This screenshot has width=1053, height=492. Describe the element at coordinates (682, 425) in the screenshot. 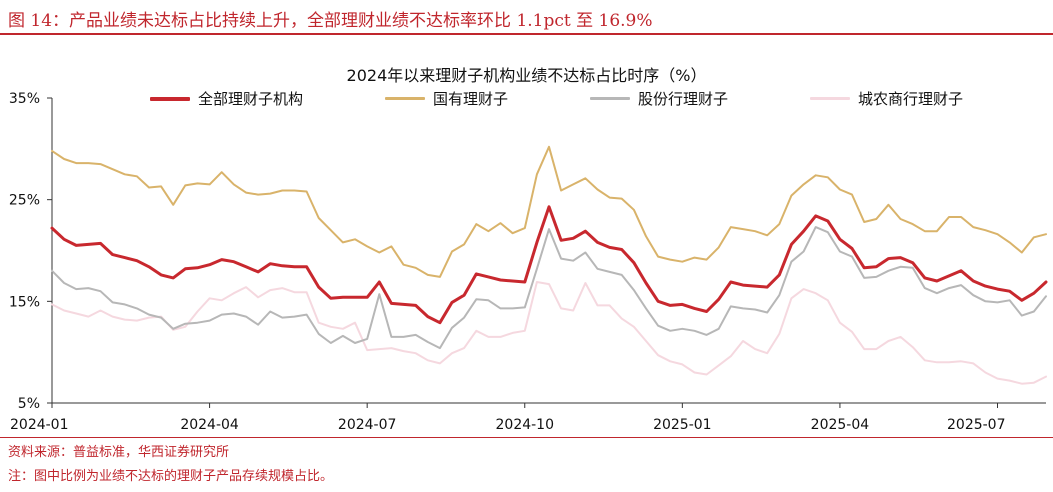

I see `x-tick-label: 2025-01` at that location.